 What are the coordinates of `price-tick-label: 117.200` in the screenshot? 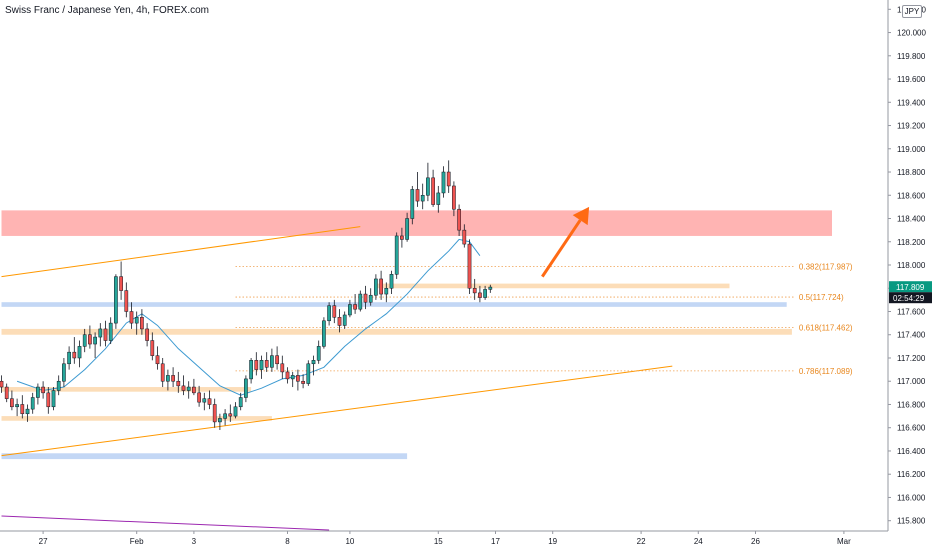 It's located at (911, 358).